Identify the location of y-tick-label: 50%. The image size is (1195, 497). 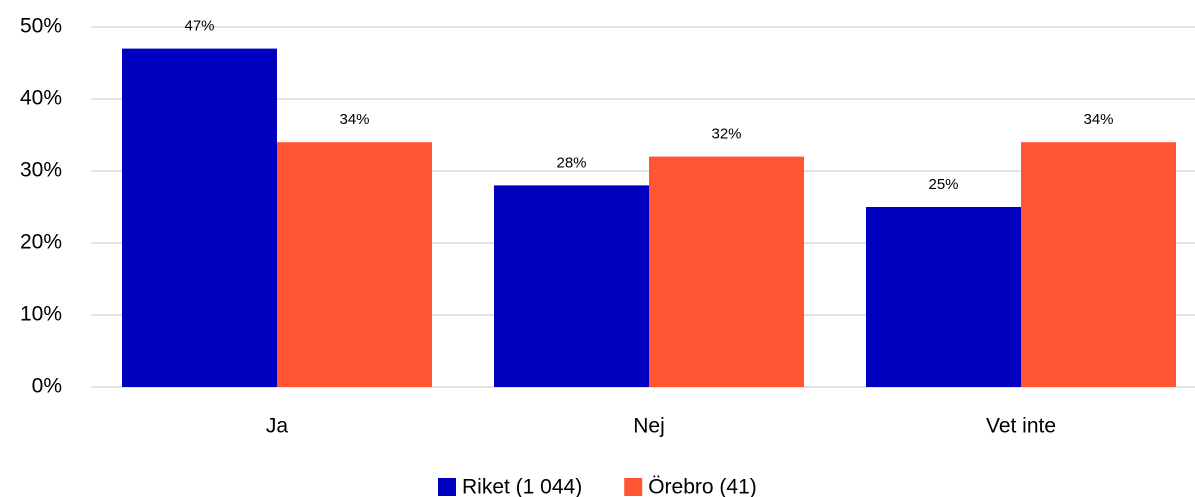
(41, 26).